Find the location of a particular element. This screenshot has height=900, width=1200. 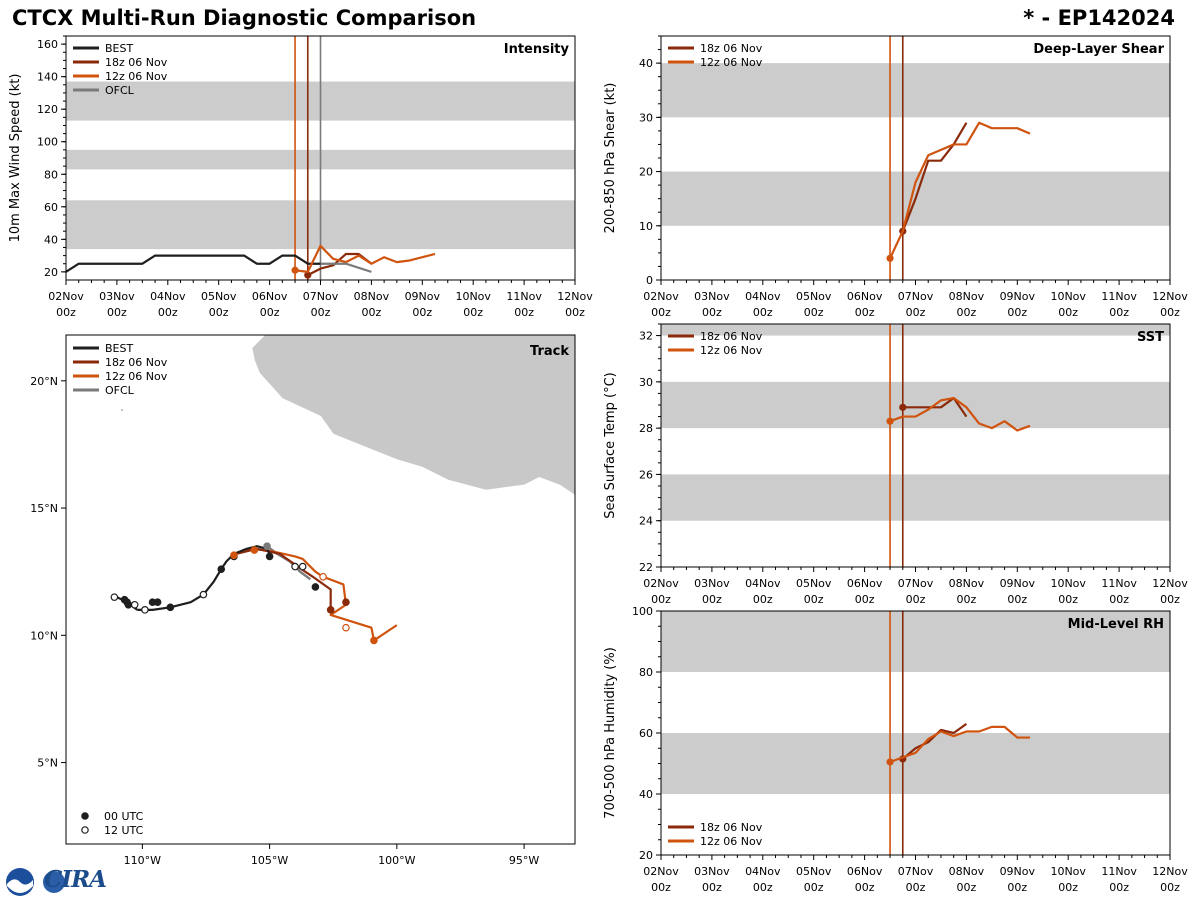

sst-ytick-label-4: 30 is located at coordinates (646, 382).